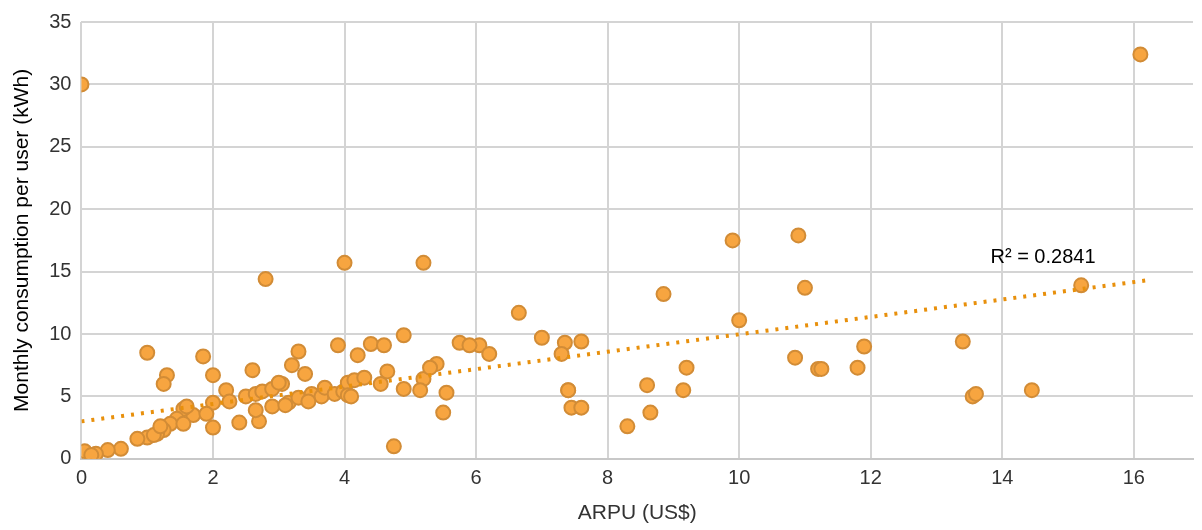 This screenshot has width=1202, height=530. Describe the element at coordinates (60, 20) in the screenshot. I see `y-tick-label: 35` at that location.